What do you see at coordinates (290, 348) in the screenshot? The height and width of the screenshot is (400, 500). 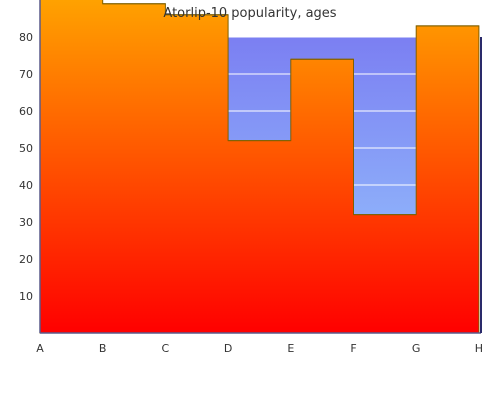 I see `x-tick-label-E: E` at bounding box center [290, 348].